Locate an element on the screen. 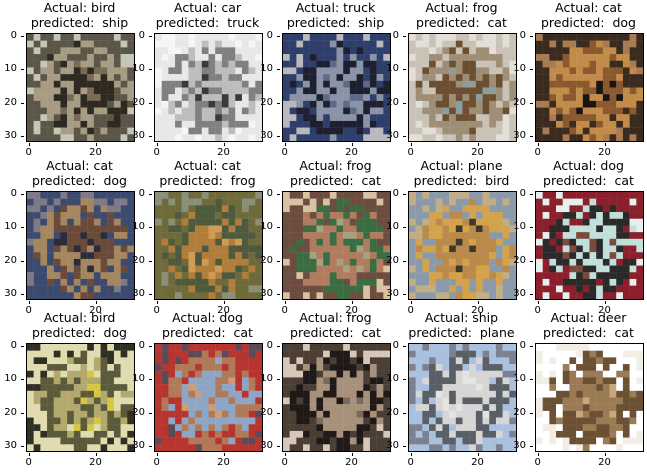  predicted-label: predicted: dog is located at coordinates (79, 180).